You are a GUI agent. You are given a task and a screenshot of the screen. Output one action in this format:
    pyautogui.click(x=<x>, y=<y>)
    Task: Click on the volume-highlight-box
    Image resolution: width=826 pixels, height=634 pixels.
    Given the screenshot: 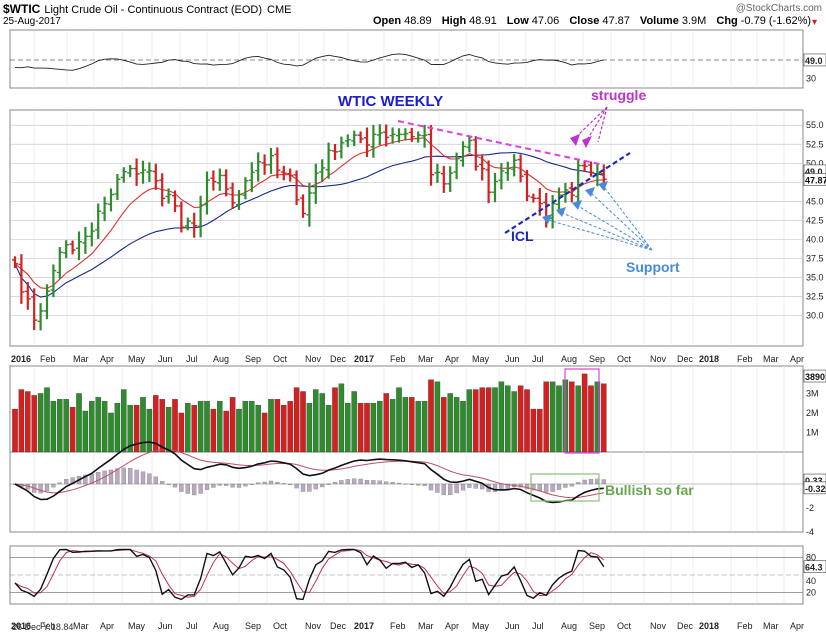 What is the action you would take?
    pyautogui.click(x=582, y=411)
    